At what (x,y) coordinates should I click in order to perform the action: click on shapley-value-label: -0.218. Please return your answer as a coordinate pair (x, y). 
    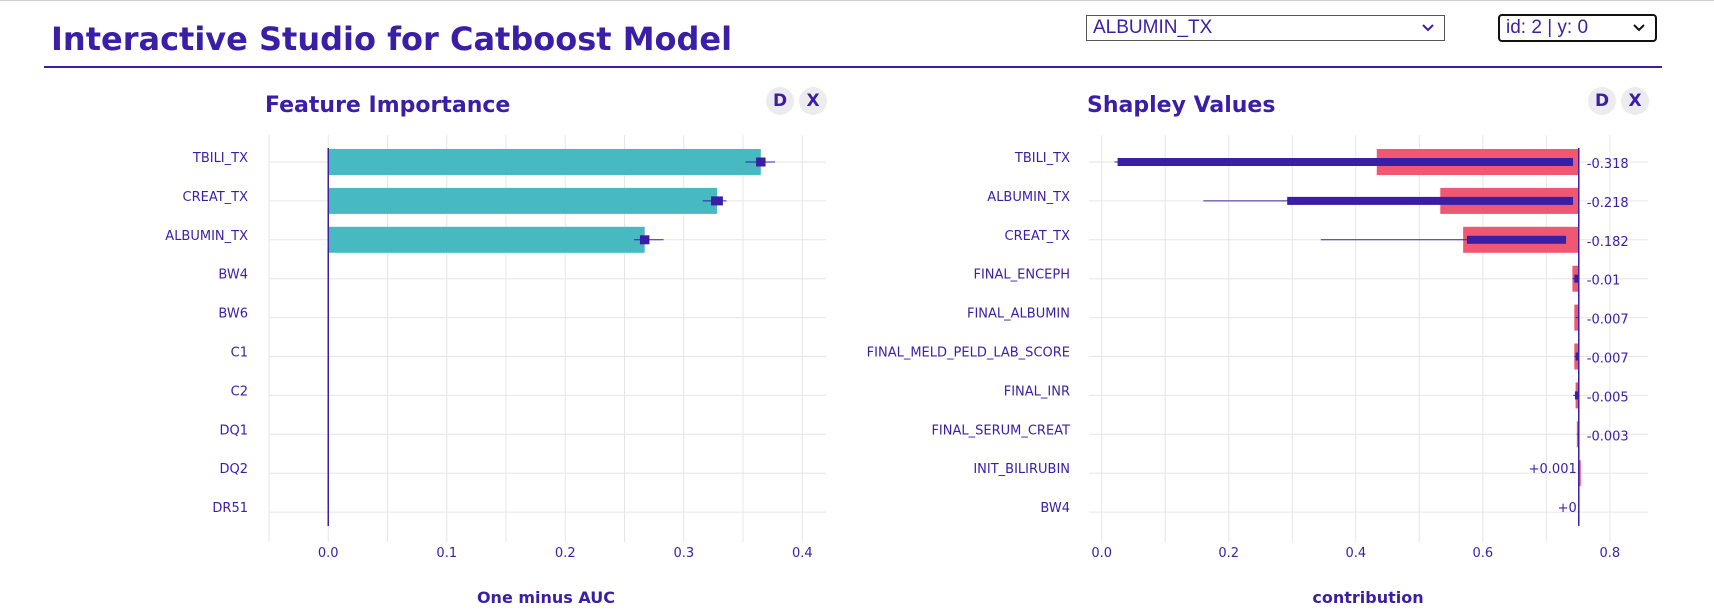
    Looking at the image, I should click on (1608, 203).